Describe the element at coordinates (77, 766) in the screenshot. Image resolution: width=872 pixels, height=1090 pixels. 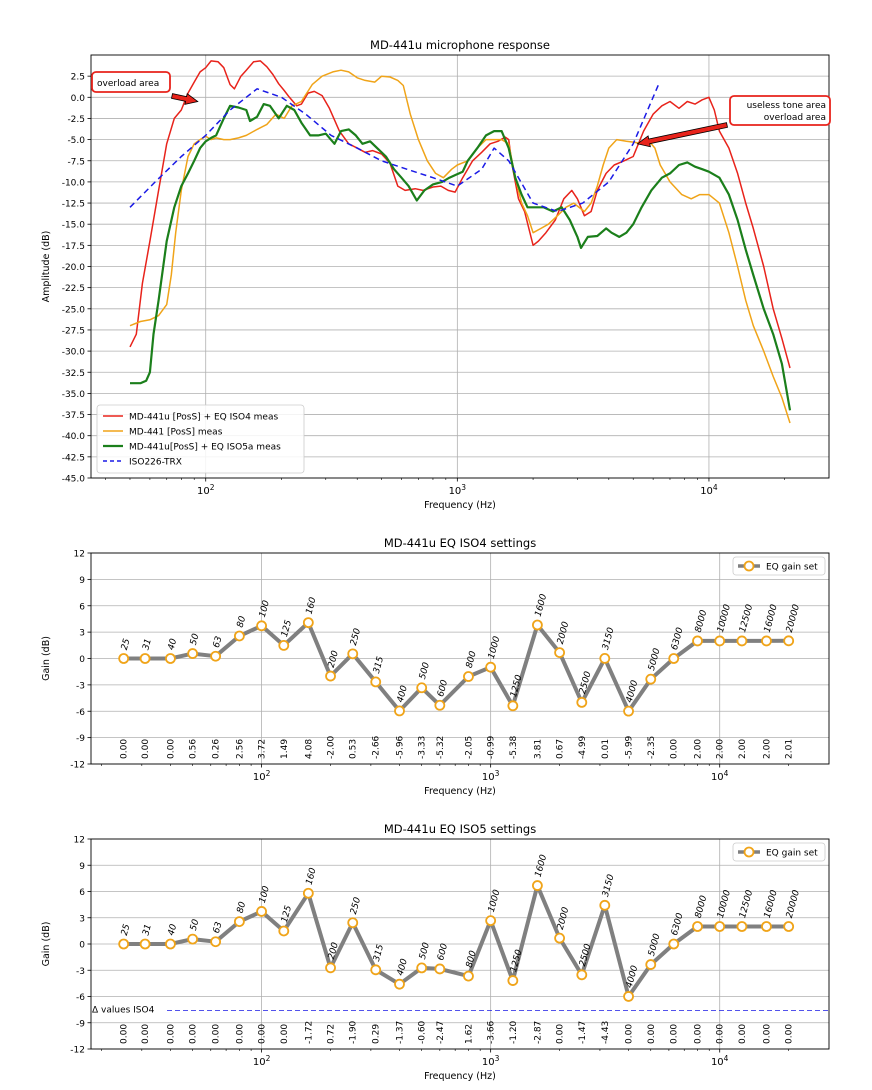
I see `y-tick-label: -12` at that location.